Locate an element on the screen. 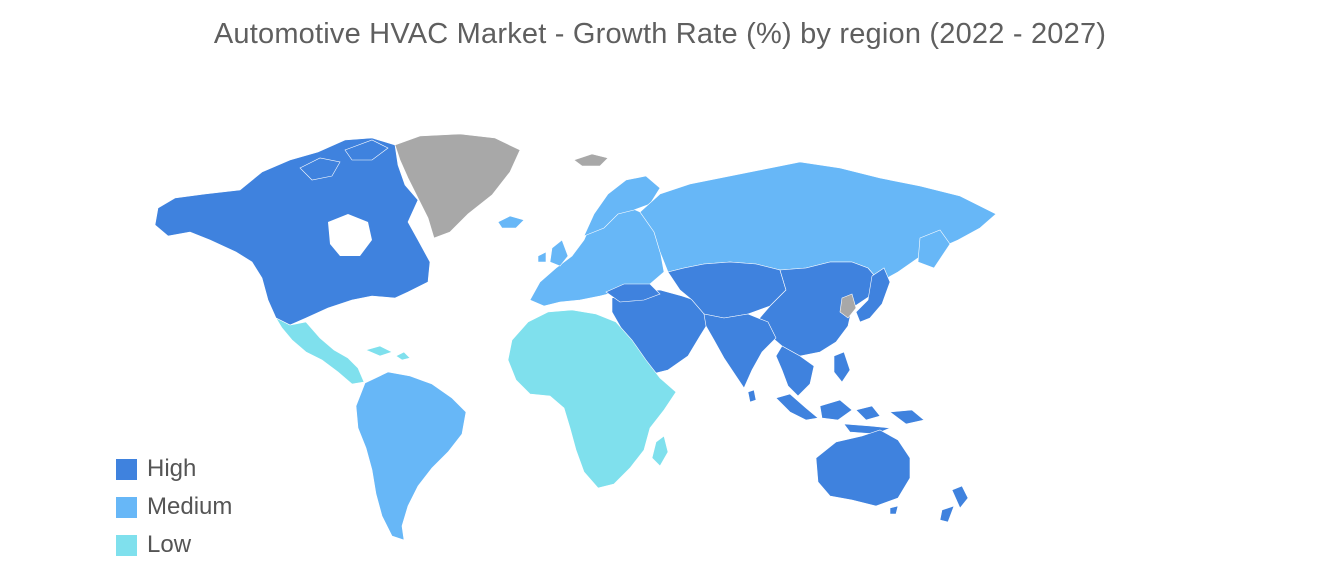 The image size is (1320, 581). region-caribbean is located at coordinates (388, 353).